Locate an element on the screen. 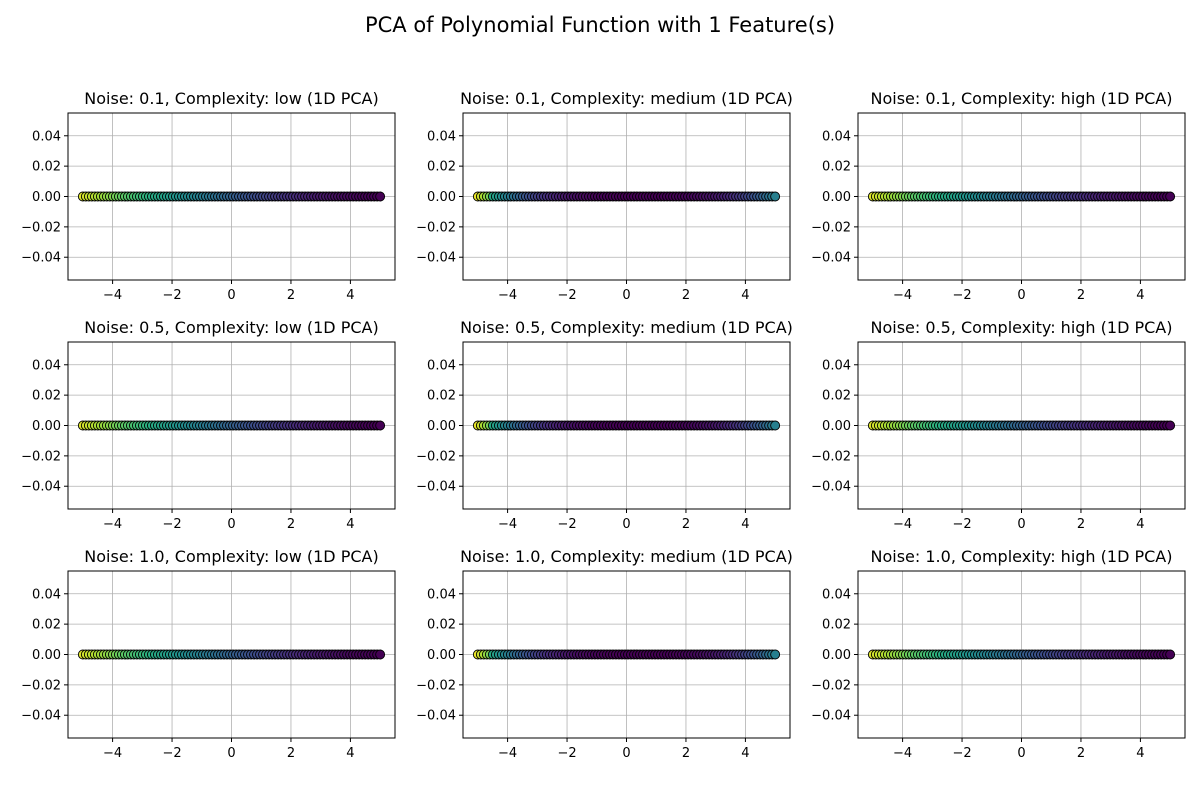 The width and height of the screenshot is (1200, 800). subplot-title: Noise: 0.1, Complexity: medium (1D PCA) is located at coordinates (626, 98).